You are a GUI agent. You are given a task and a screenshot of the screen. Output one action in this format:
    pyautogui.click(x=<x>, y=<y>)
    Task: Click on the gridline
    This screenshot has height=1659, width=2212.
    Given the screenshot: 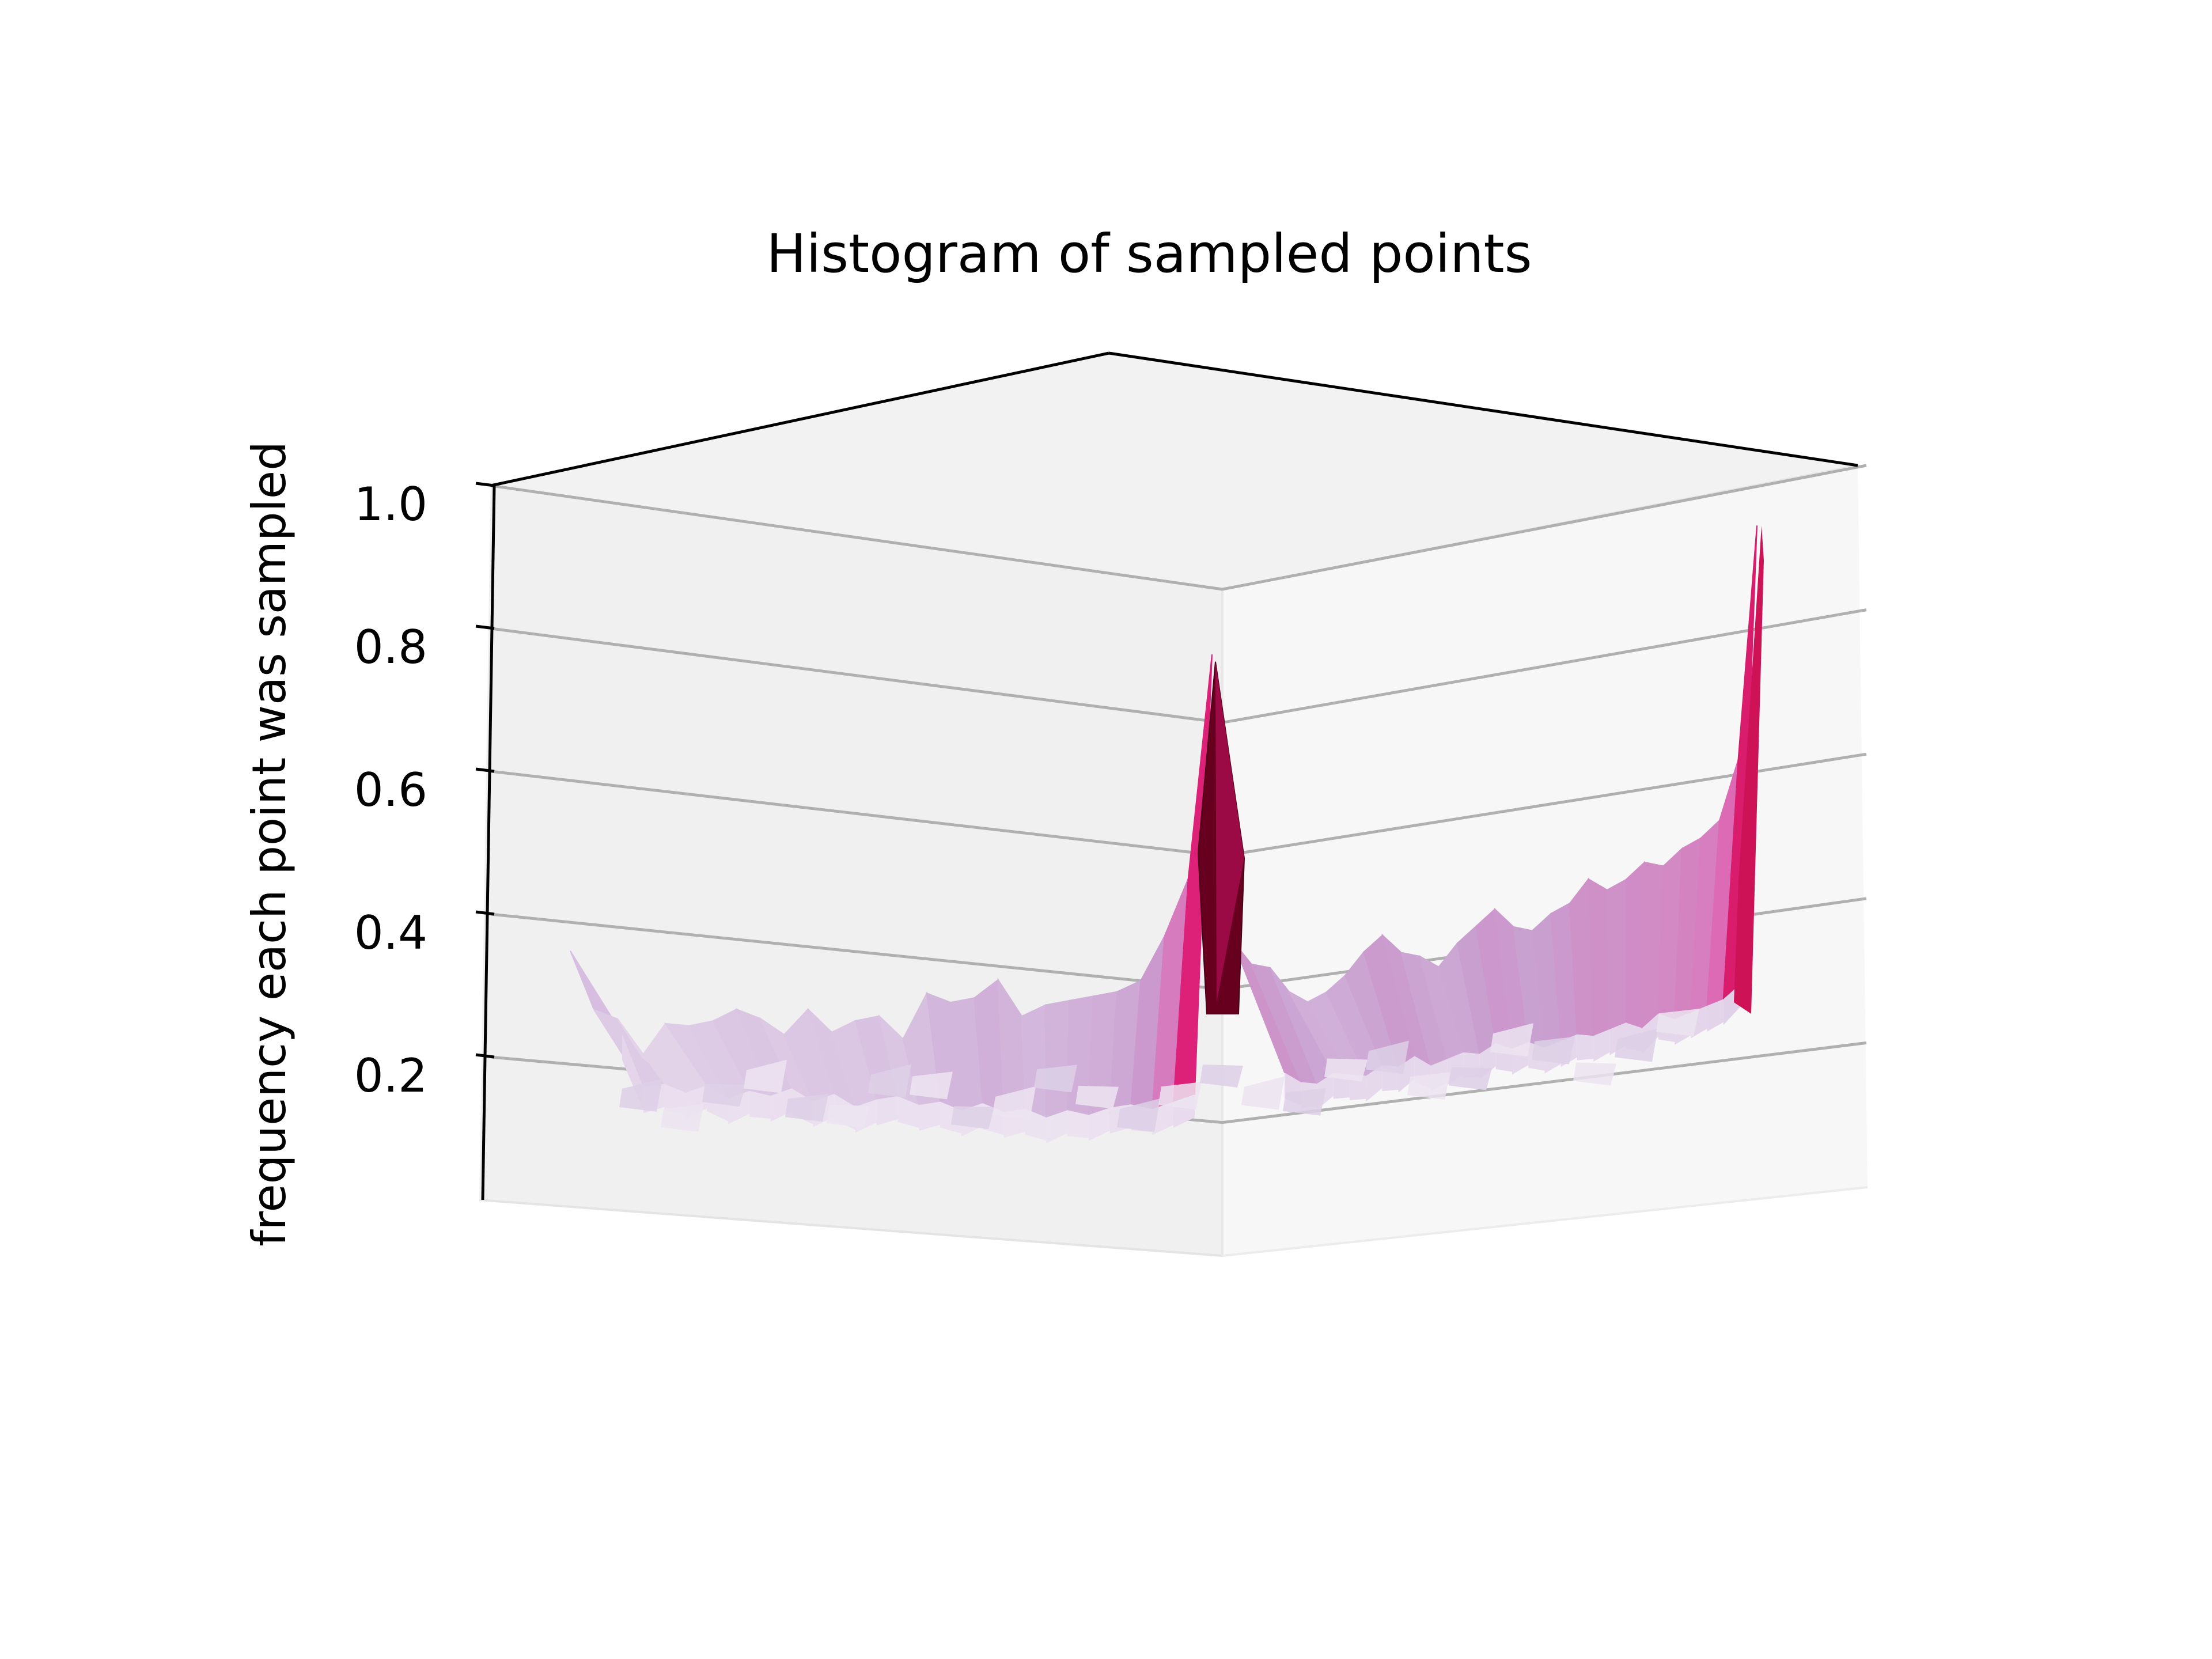 What is the action you would take?
    pyautogui.click(x=1178, y=527)
    